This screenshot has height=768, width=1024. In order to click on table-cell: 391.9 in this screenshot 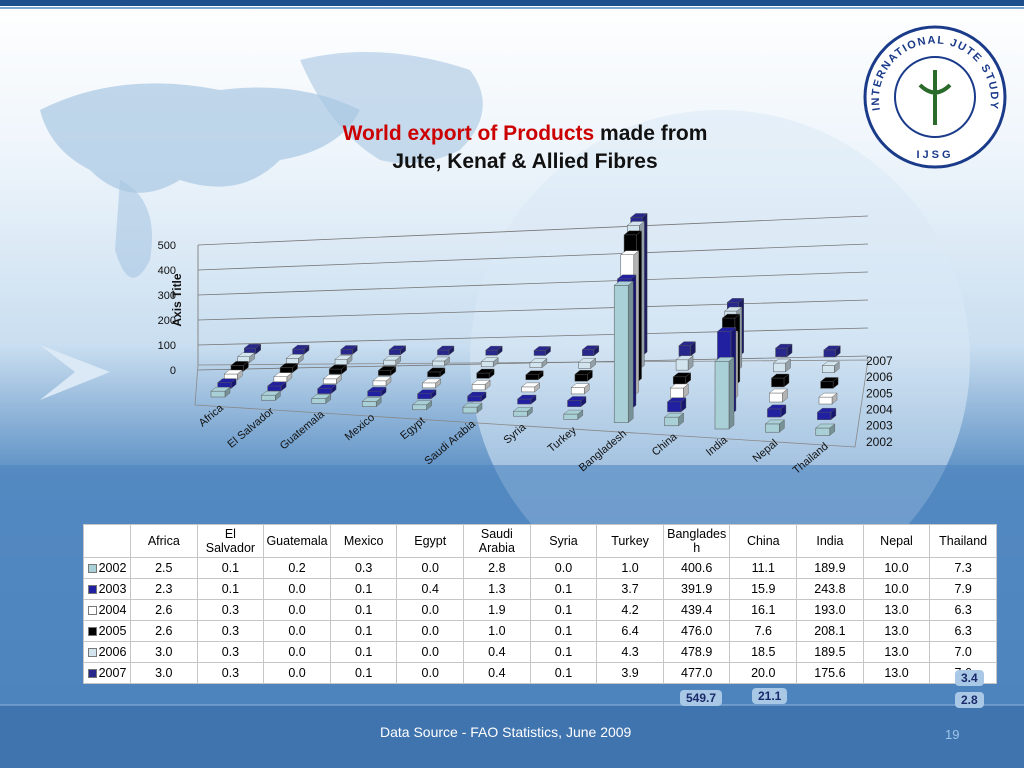, I will do `click(696, 589)`.